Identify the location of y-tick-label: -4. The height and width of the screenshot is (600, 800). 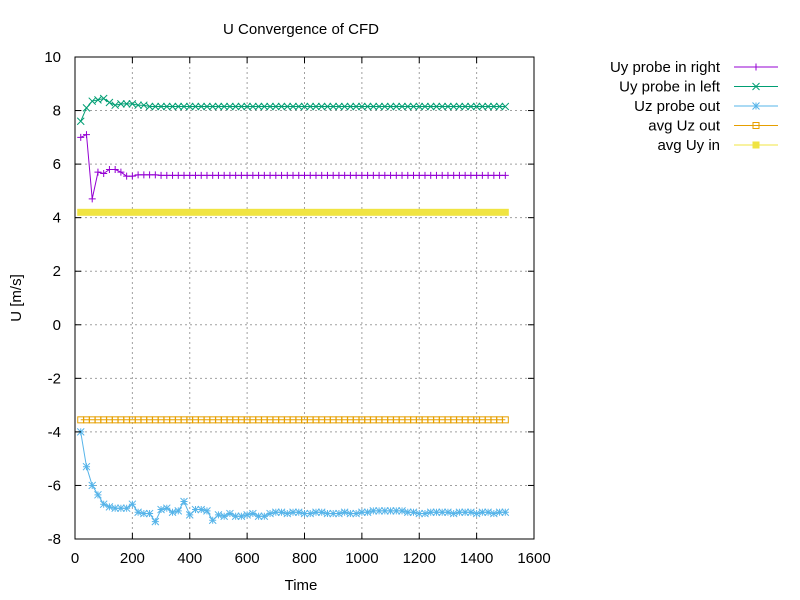
(54, 432).